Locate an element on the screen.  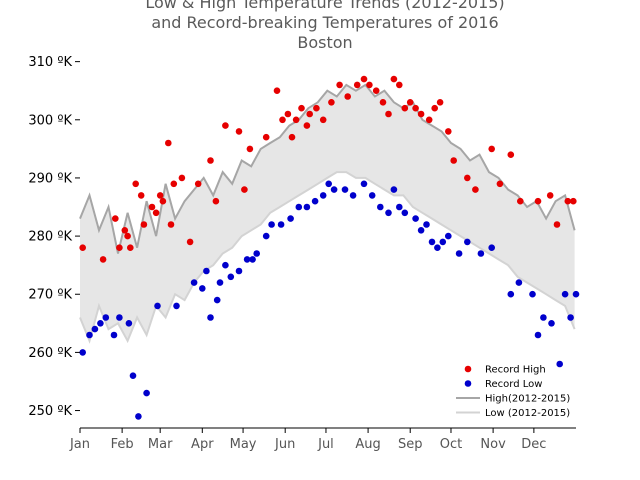
y-tick-label: 310 ºK is located at coordinates (50, 62).